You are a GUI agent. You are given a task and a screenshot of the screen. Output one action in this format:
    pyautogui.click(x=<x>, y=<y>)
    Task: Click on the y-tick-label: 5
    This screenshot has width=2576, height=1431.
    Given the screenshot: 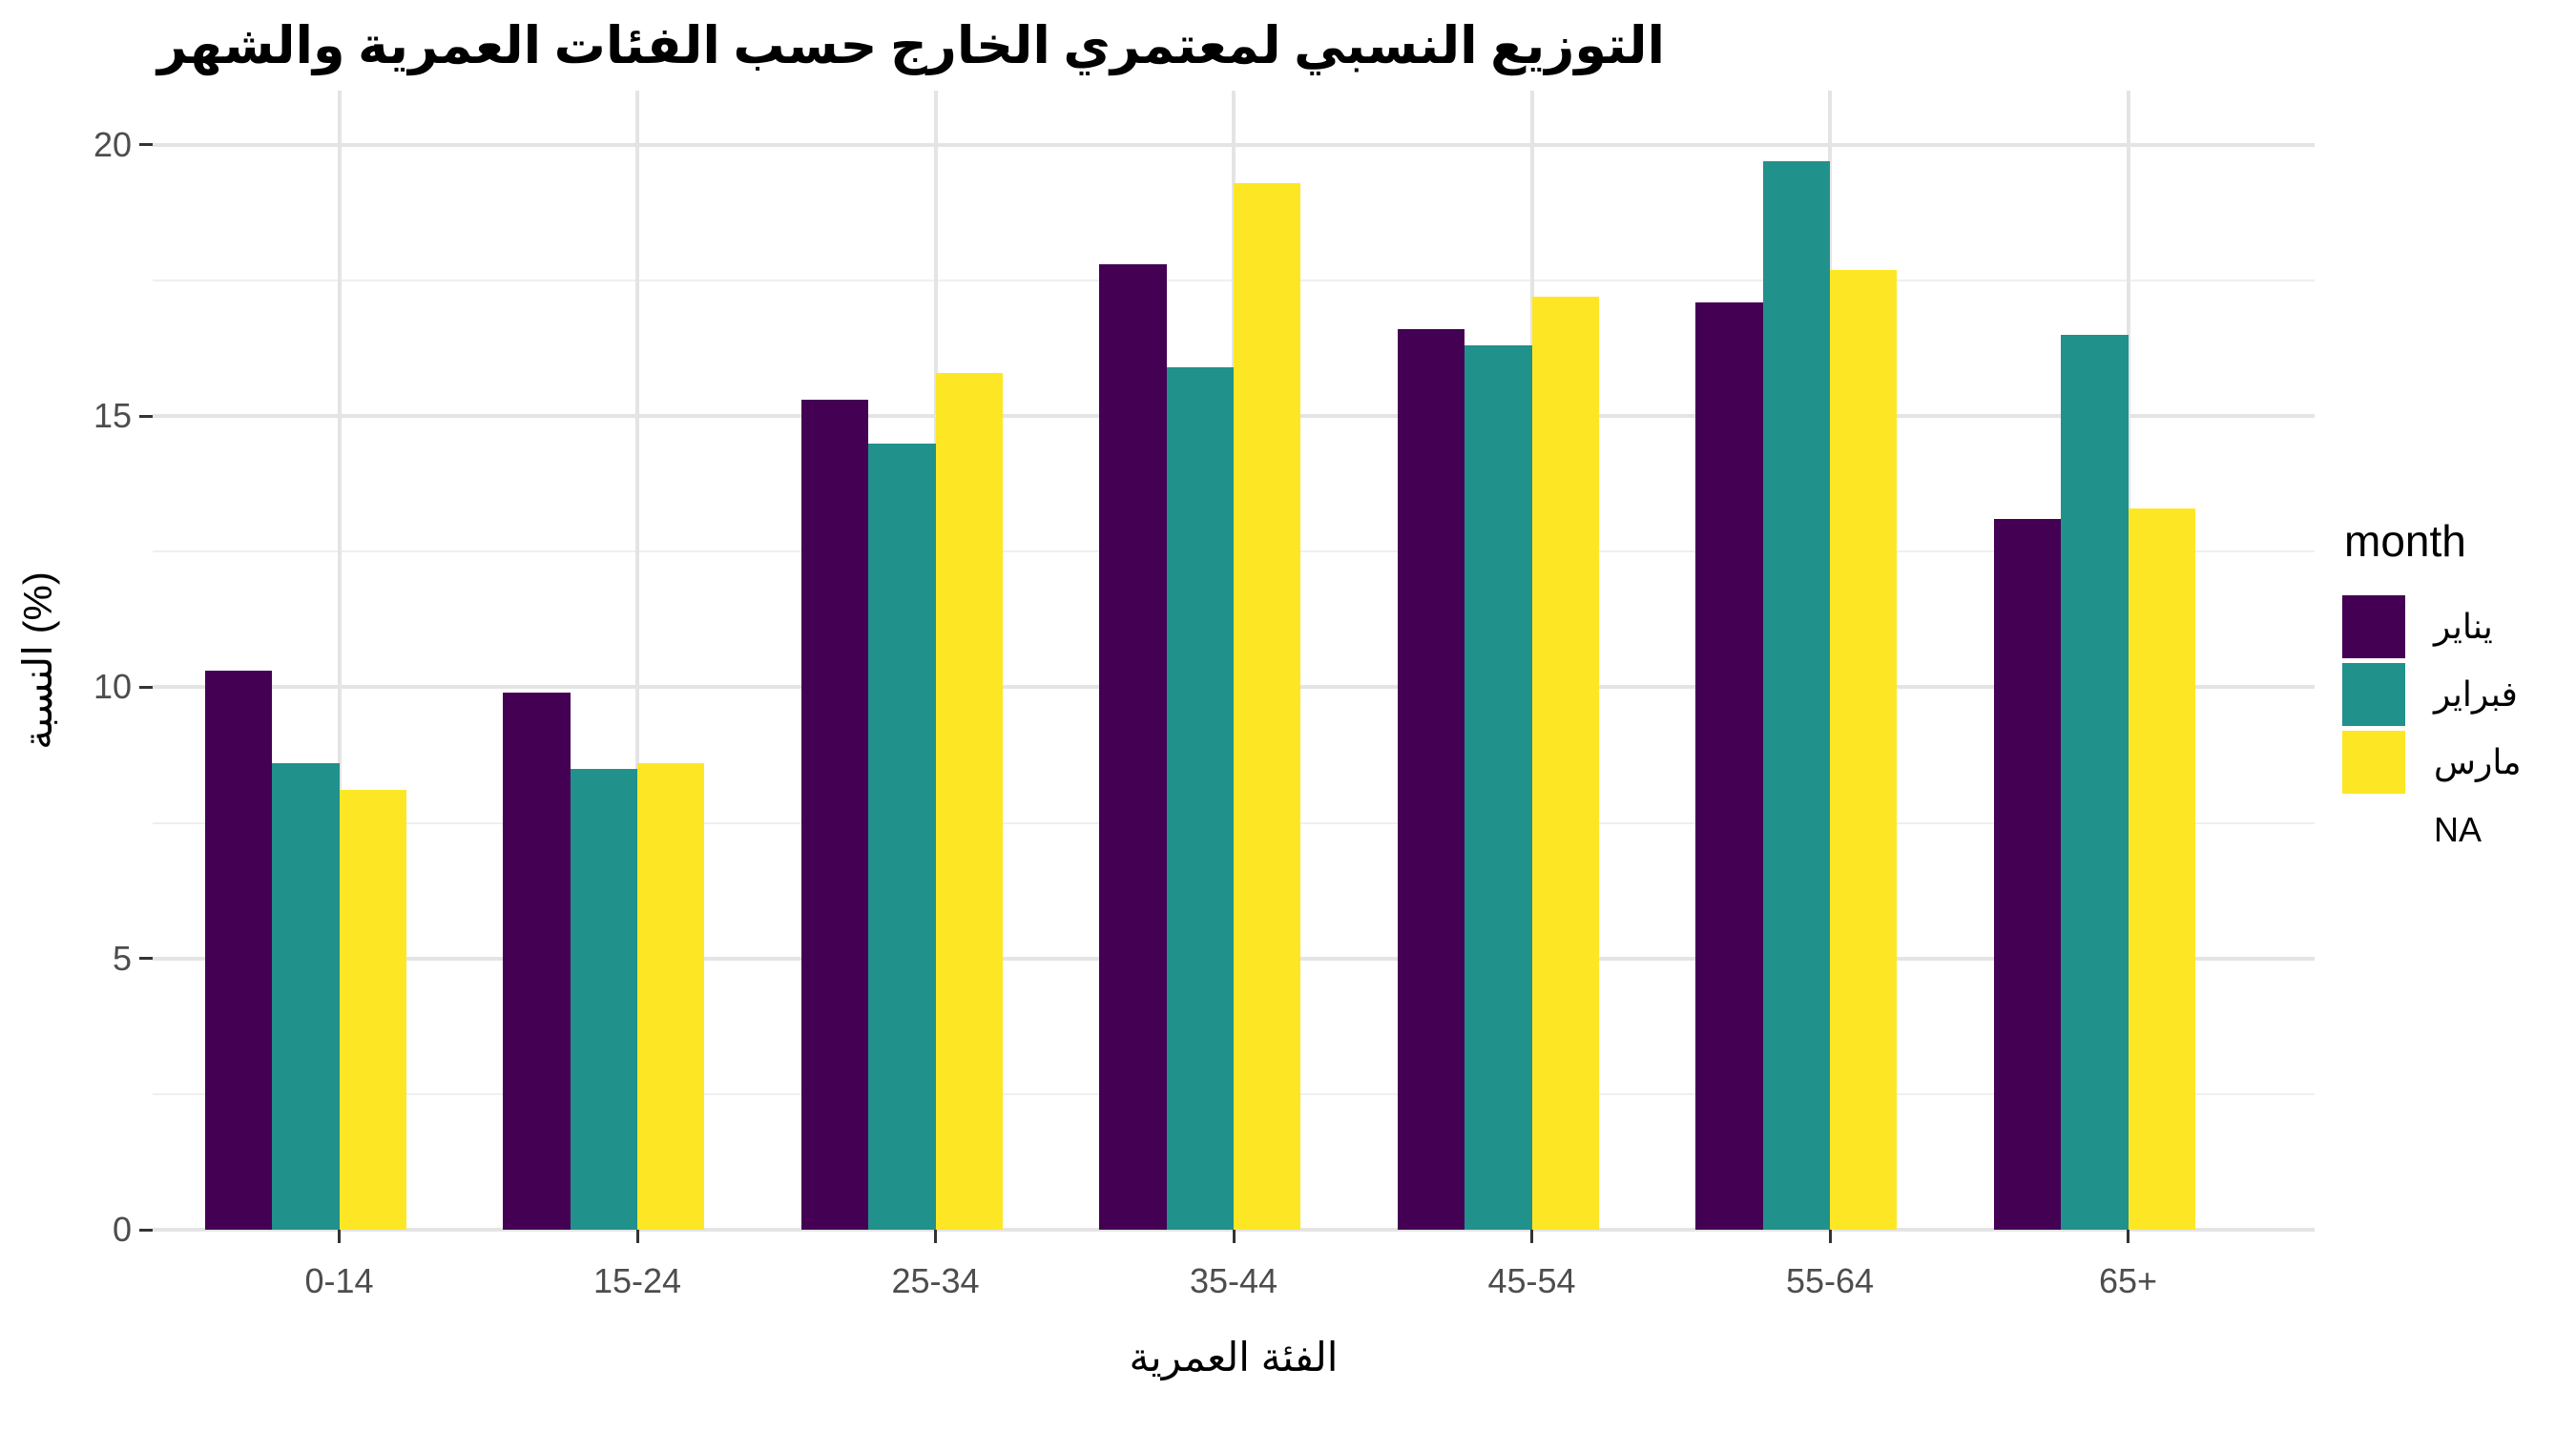 What is the action you would take?
    pyautogui.click(x=122, y=958)
    